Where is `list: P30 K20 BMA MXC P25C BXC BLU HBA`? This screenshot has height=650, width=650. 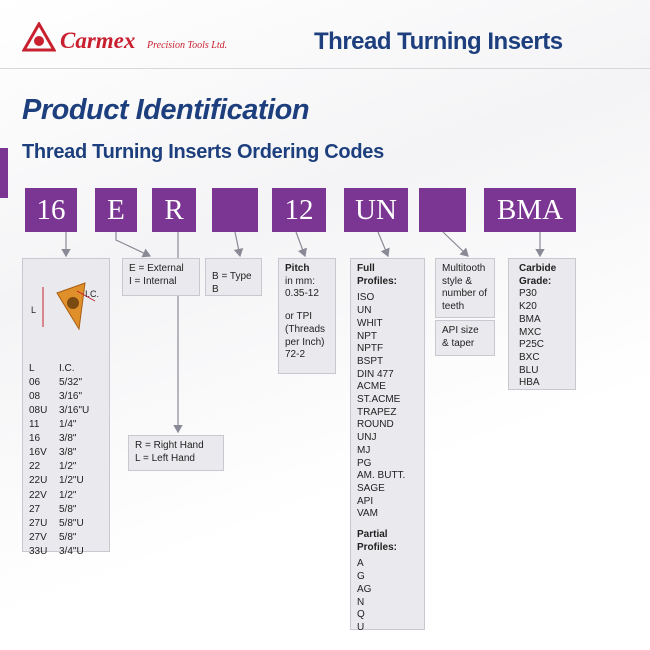
list: P30 K20 BMA MXC P25C BXC BLU HBA is located at coordinates (544, 339).